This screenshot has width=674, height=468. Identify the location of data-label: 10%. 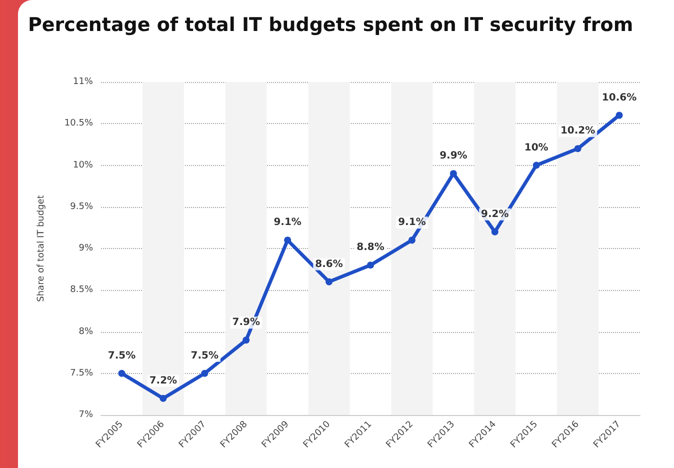
(536, 148).